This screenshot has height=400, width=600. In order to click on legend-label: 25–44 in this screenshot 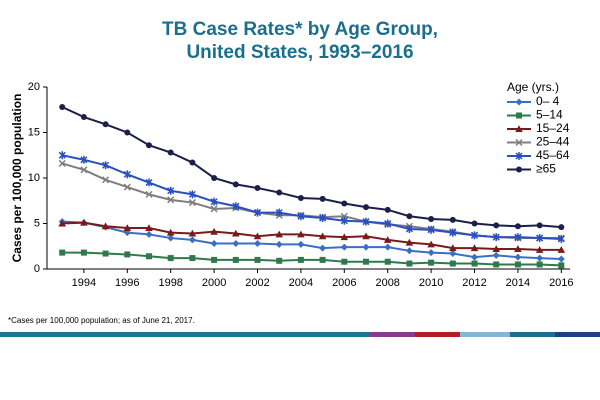, I will do `click(553, 142)`.